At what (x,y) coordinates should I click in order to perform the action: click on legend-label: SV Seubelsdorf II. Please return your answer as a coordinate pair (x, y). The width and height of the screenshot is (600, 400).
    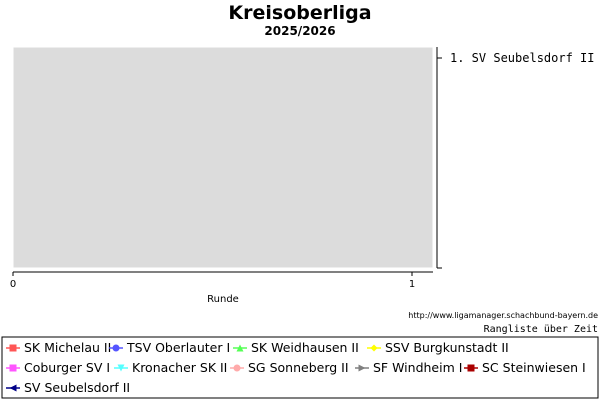
    Looking at the image, I should click on (77, 387).